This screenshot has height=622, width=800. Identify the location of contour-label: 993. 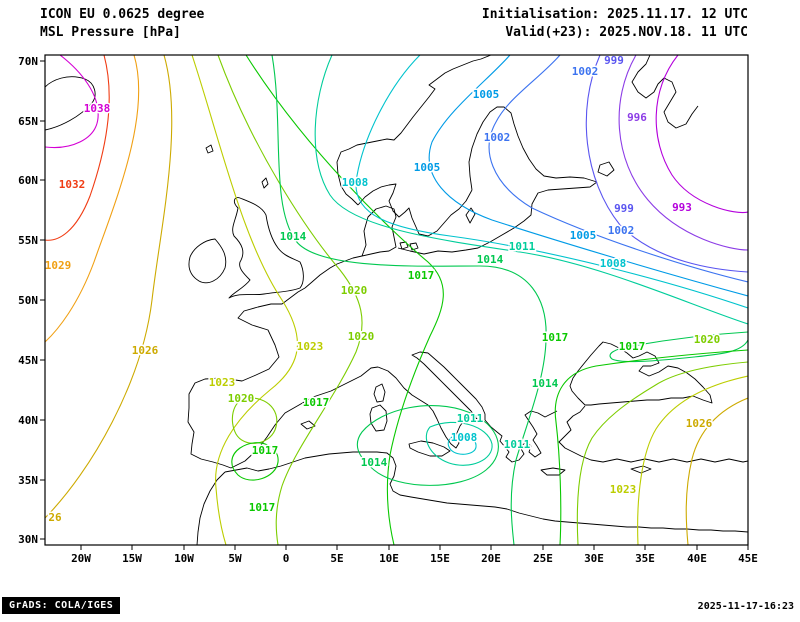
(682, 207).